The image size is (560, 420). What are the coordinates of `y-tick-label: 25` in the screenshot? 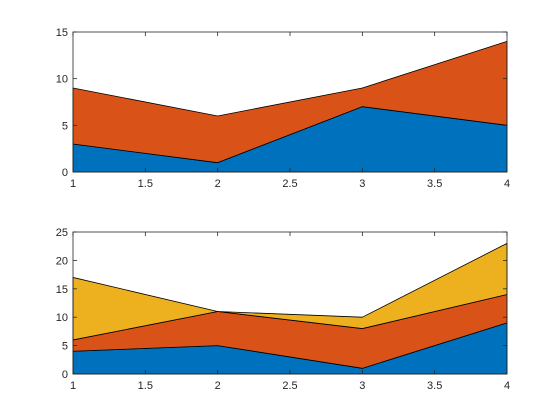 It's located at (62, 233).